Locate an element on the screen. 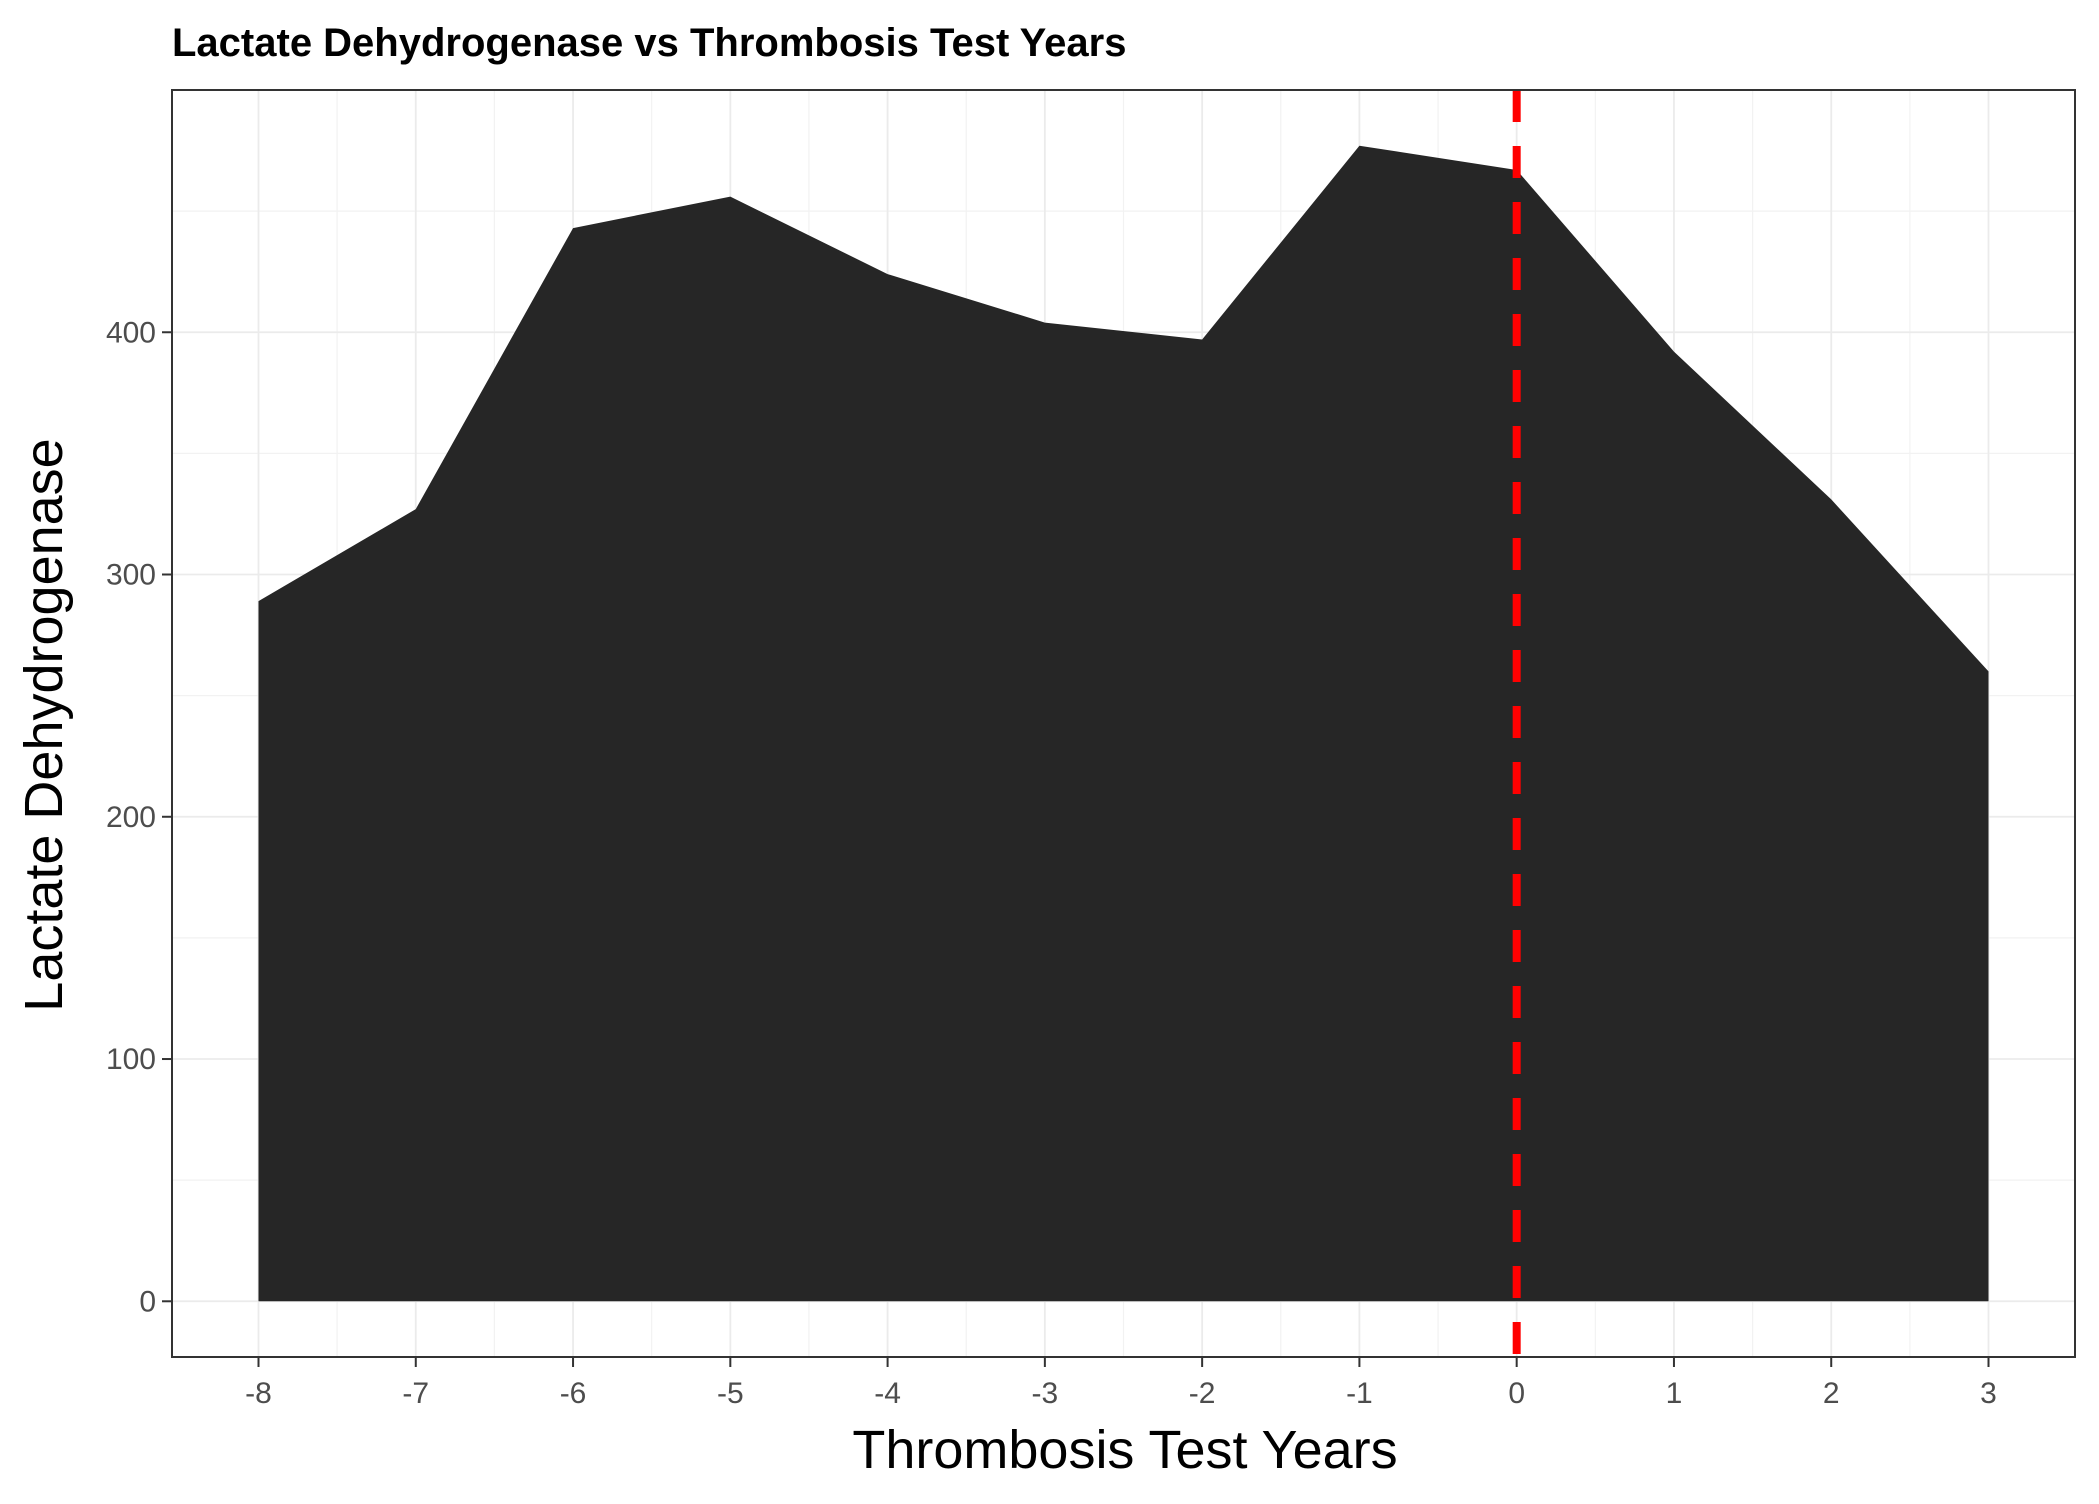  x-tick-label: -7 is located at coordinates (415, 1393).